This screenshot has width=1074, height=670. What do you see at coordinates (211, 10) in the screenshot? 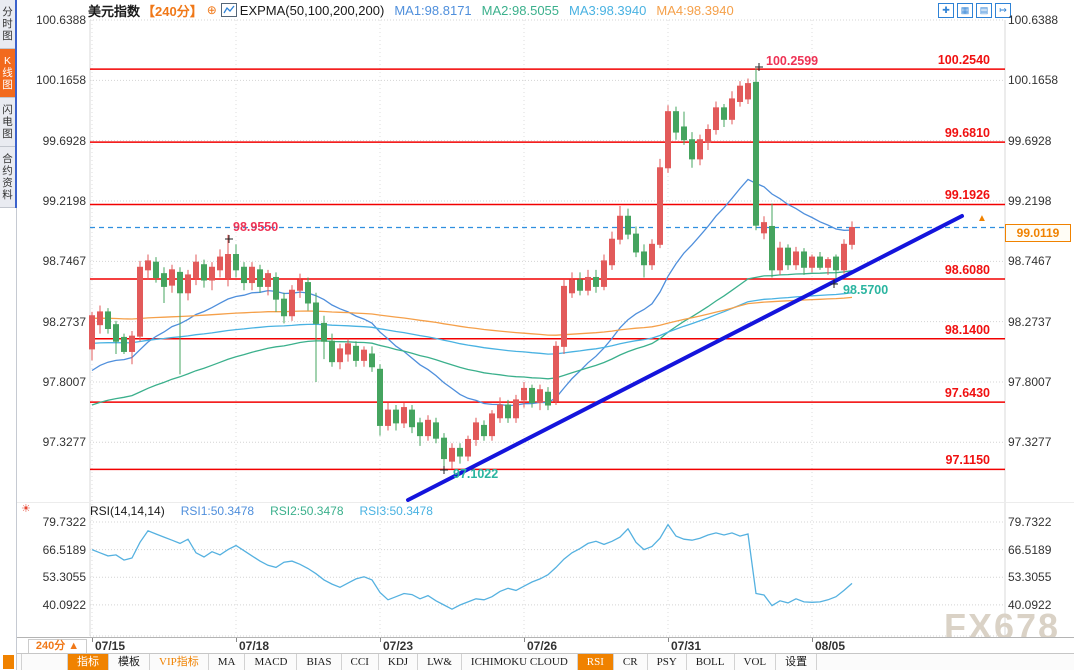
I see `plus-circle-icon: ⊕` at bounding box center [211, 10].